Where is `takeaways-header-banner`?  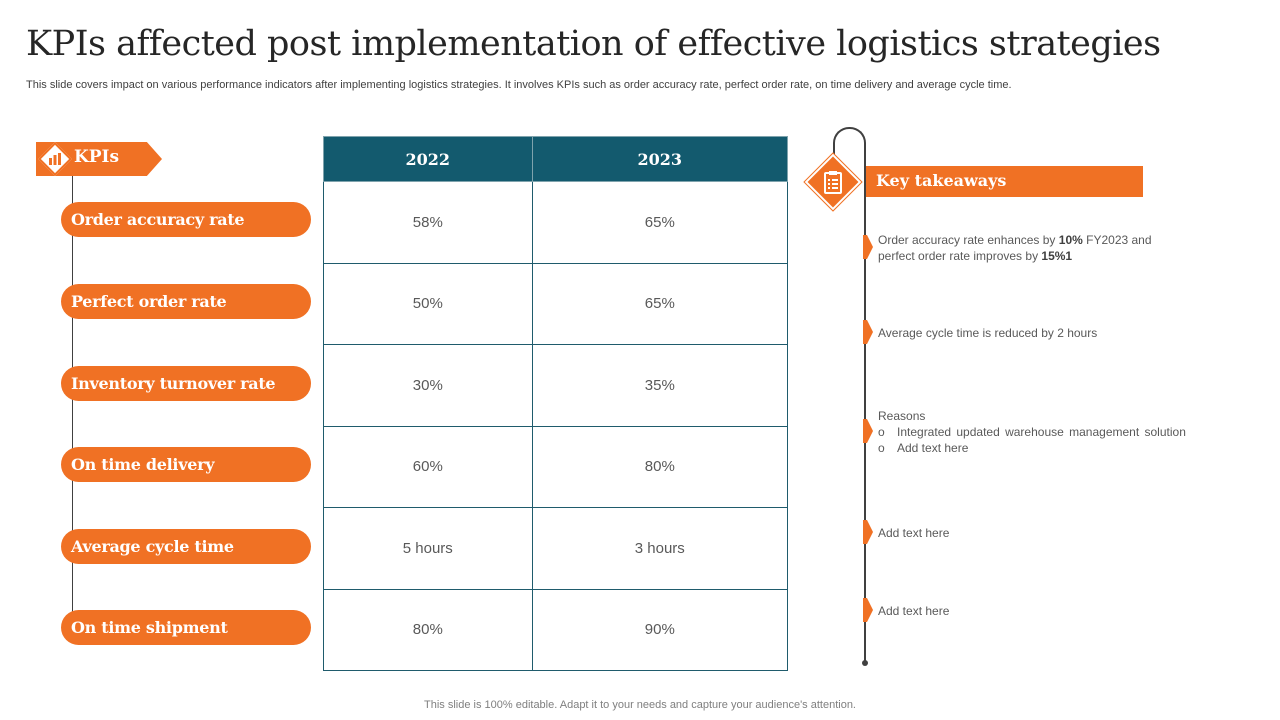
takeaways-header-banner is located at coordinates (1004, 181).